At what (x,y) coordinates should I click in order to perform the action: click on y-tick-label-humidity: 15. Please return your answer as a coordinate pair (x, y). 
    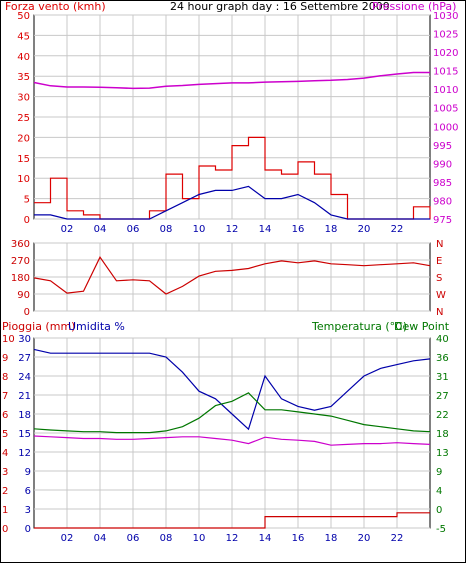
    Looking at the image, I should click on (24, 434).